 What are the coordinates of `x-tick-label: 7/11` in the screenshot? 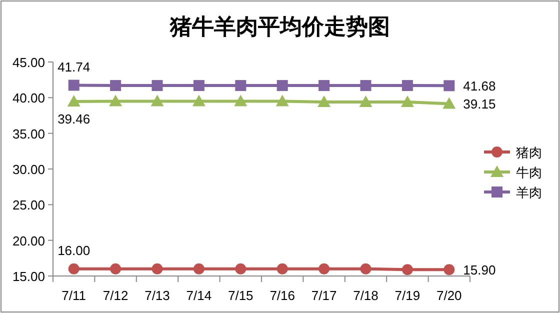 It's located at (74, 295).